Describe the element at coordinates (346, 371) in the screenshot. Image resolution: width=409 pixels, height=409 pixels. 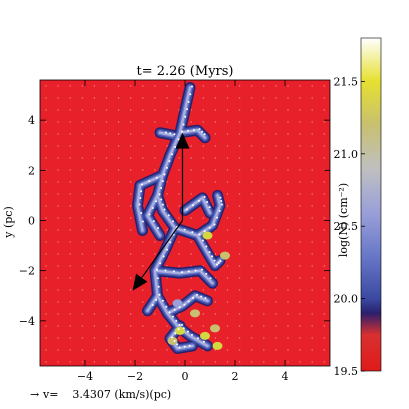
I see `colorbar-tick-label: 19.5` at that location.